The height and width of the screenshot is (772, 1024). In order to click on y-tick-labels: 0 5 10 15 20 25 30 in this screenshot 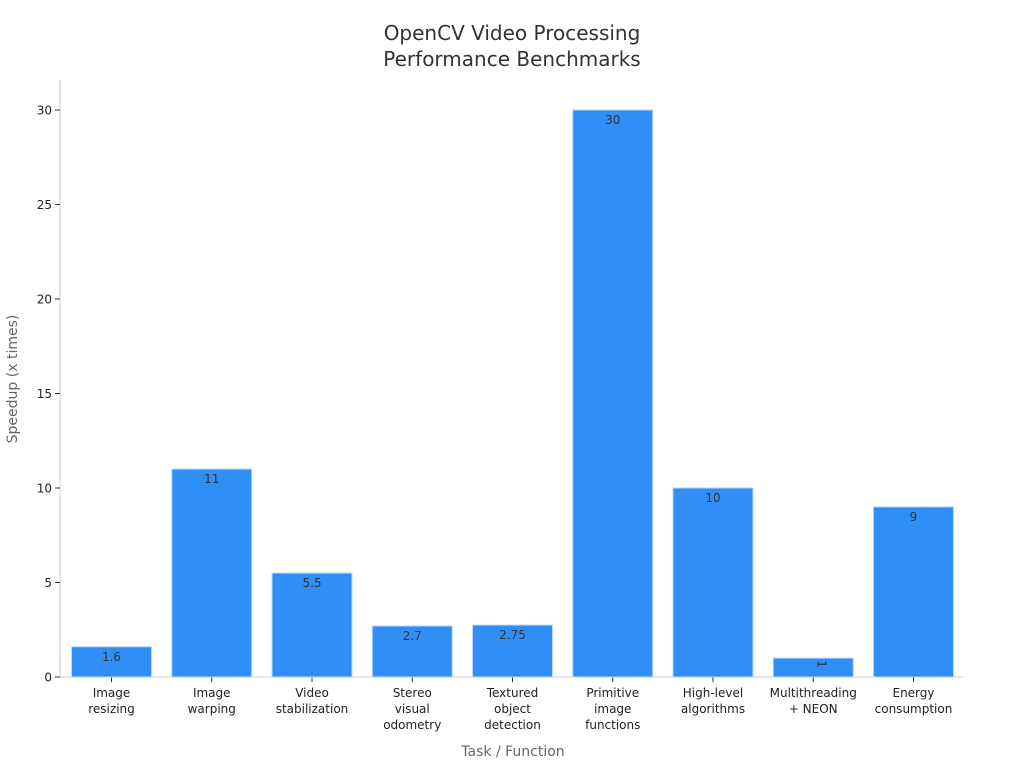, I will do `click(44, 394)`.